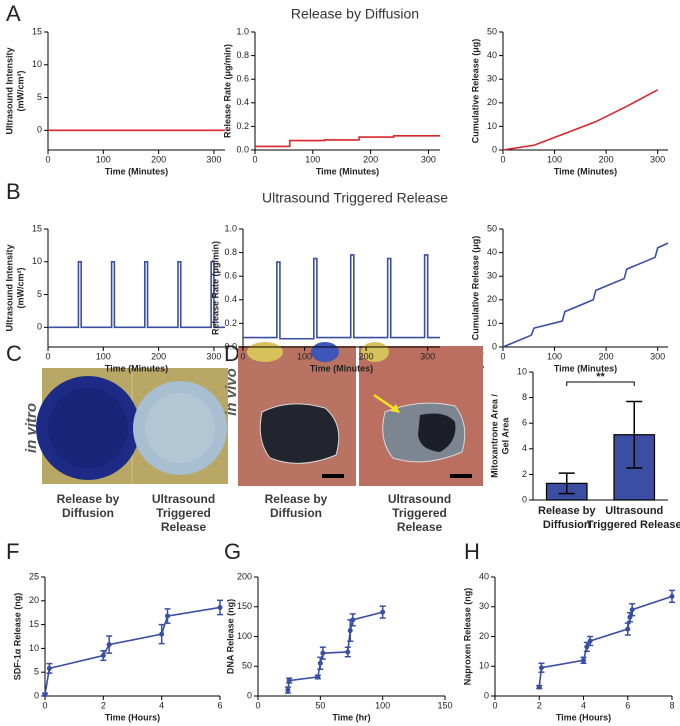 The image size is (680, 726). Describe the element at coordinates (444, 705) in the screenshot. I see `x-tick-label: 150` at that location.